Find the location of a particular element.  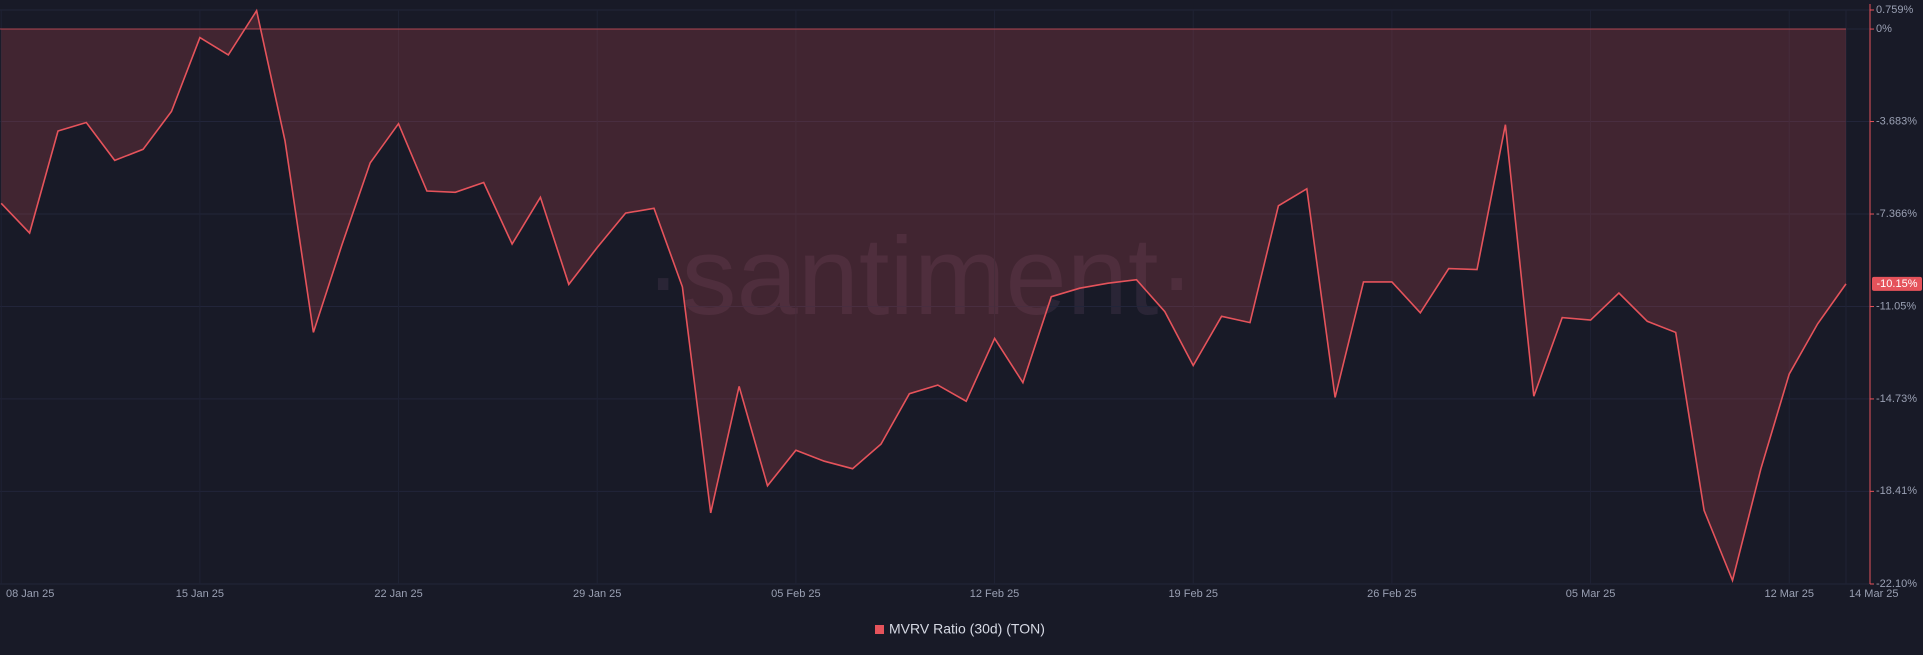

x-tick-label: 05 Feb 25 is located at coordinates (796, 594).